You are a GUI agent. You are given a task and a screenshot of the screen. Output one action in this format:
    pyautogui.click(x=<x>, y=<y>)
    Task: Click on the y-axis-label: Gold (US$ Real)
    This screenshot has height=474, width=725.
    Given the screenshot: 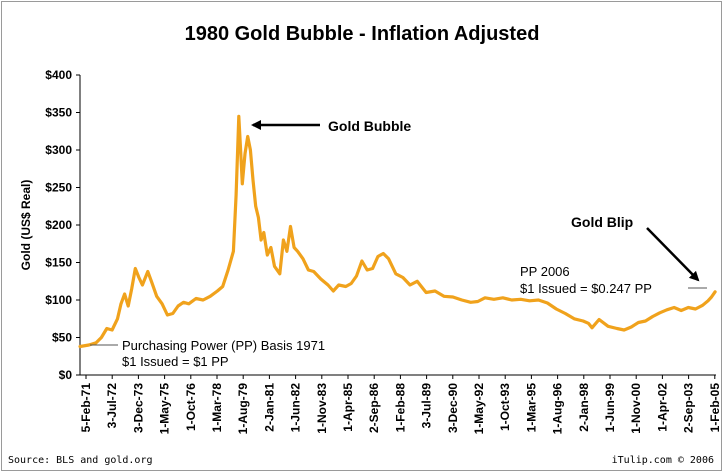 What is the action you would take?
    pyautogui.click(x=26, y=225)
    